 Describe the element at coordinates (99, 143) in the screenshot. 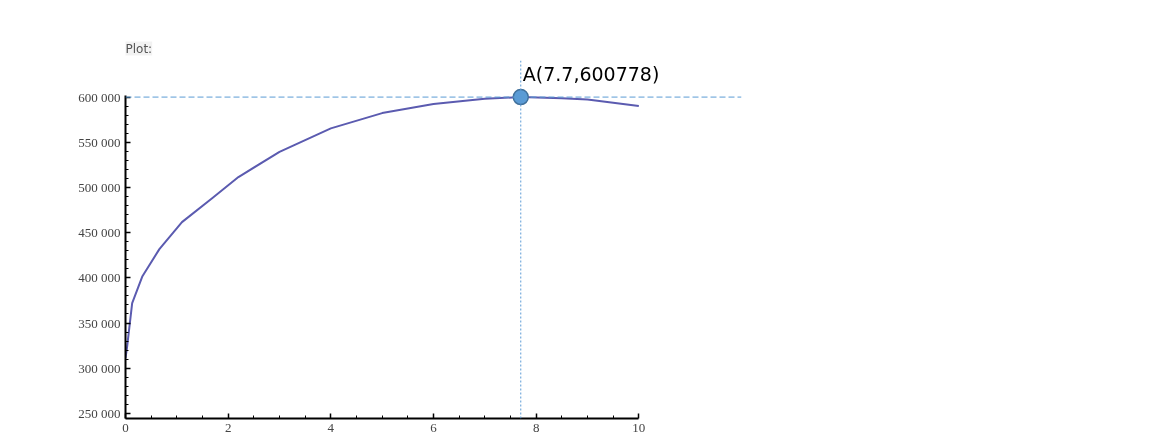

I see `y-tick-label: 550 000` at that location.